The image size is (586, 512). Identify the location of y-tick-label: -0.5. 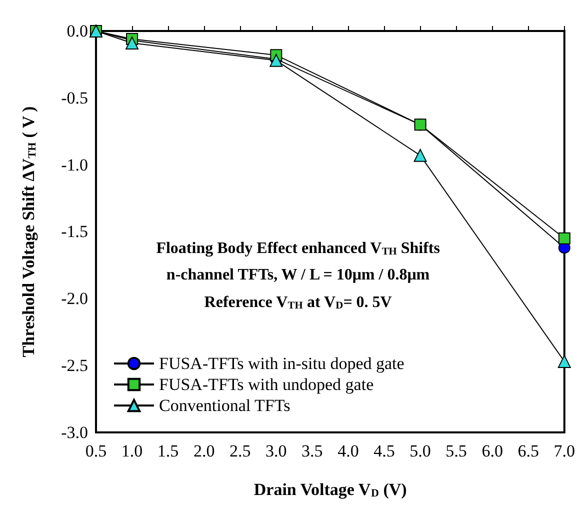
(74, 98).